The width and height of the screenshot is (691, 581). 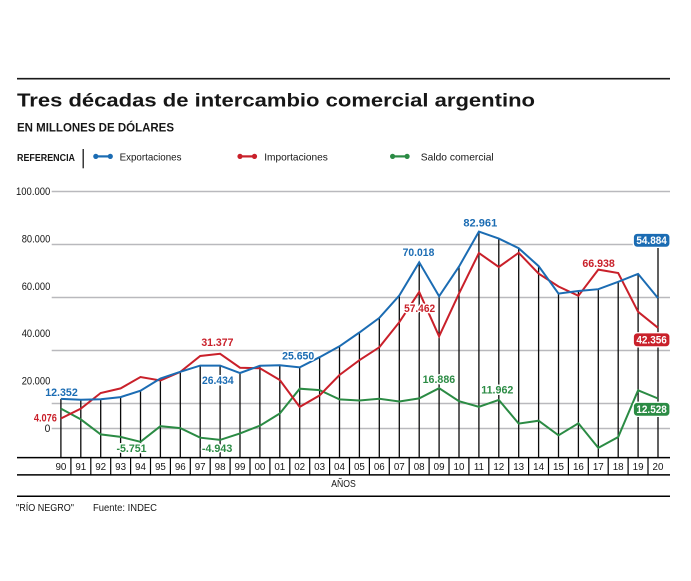 What do you see at coordinates (538, 467) in the screenshot?
I see `svg-text: 14` at bounding box center [538, 467].